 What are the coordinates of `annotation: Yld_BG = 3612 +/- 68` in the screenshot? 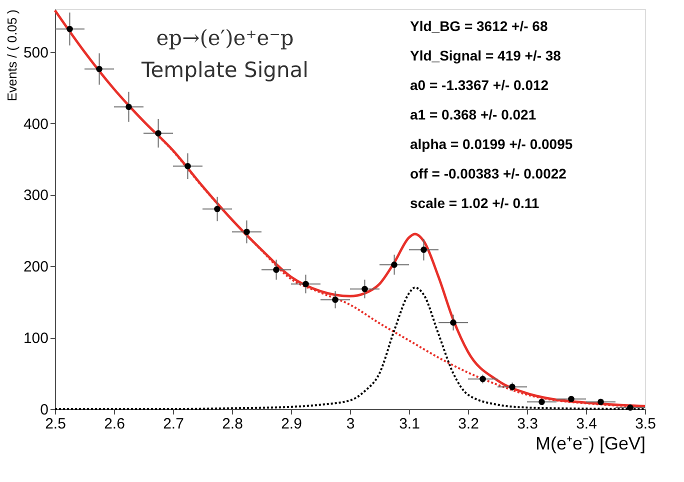 It's located at (479, 26).